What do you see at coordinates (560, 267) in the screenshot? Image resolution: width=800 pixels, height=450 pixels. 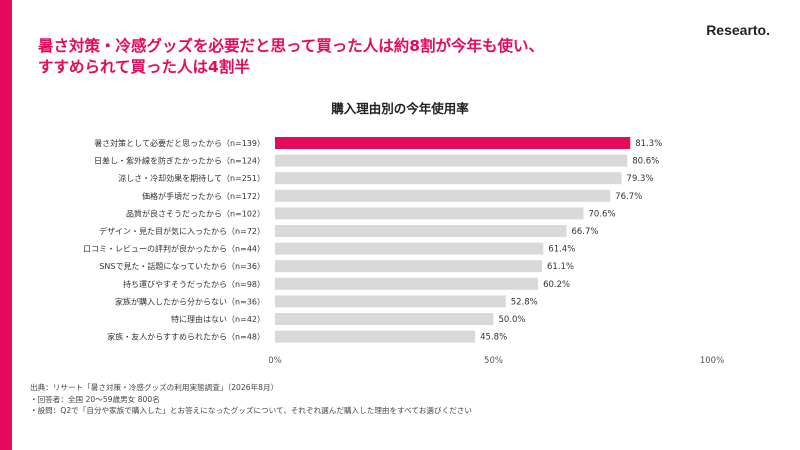 I see `value-label: 61.1%` at bounding box center [560, 267].